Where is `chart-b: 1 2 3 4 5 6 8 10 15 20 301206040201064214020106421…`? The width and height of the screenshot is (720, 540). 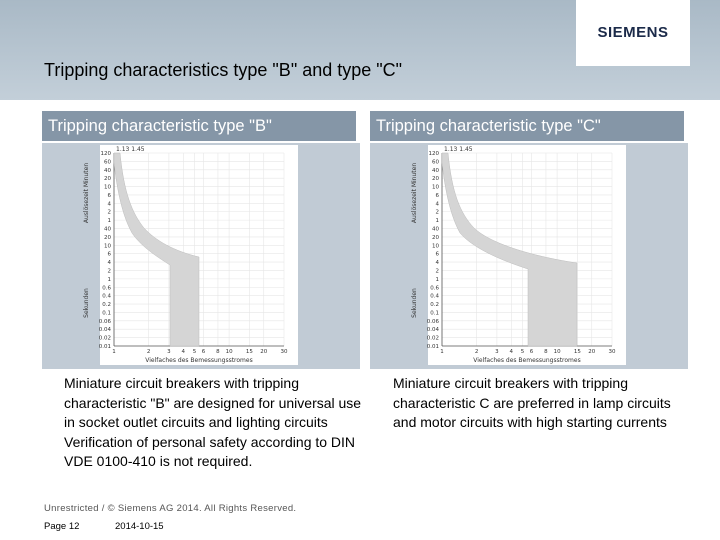 chart-b: 1 2 3 4 5 6 8 10 15 20 301206040201064214020106421… is located at coordinates (190, 255).